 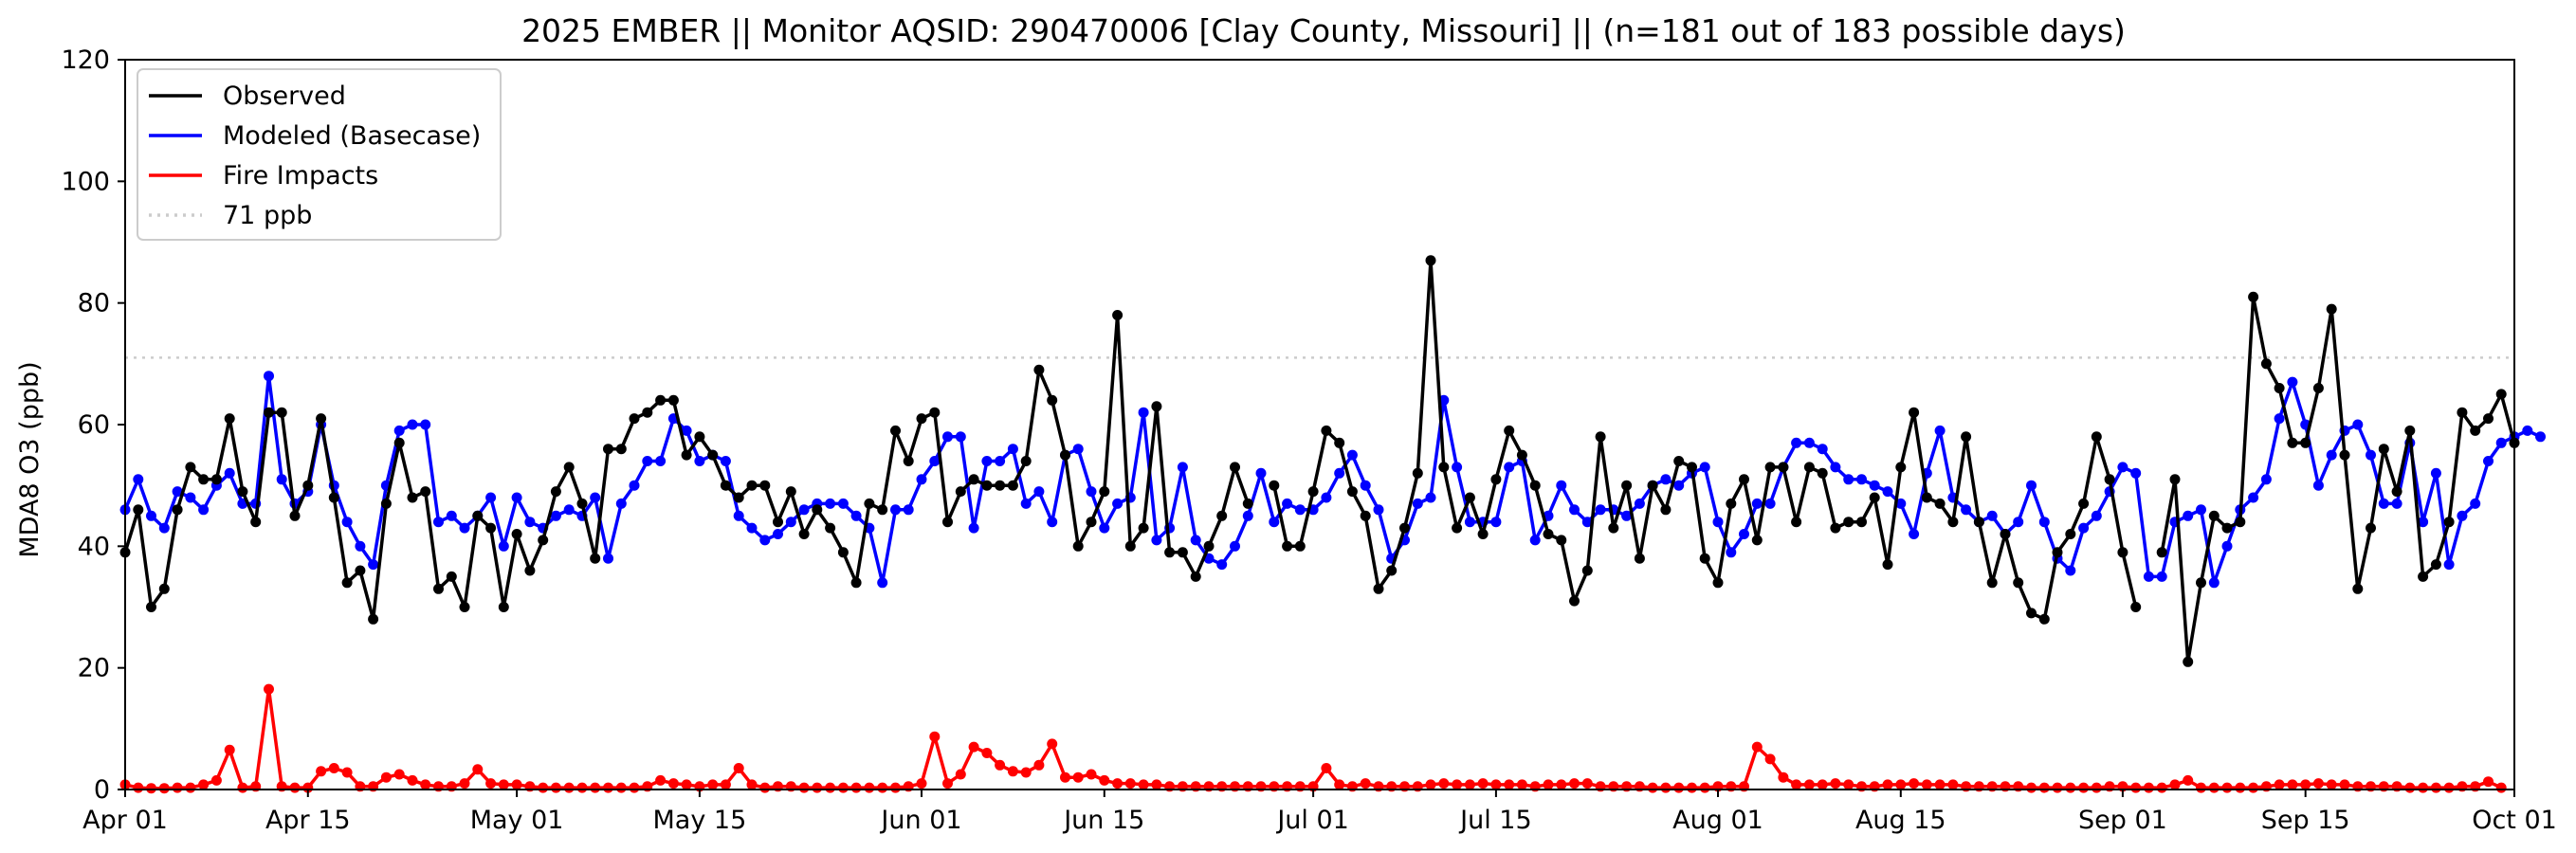 What do you see at coordinates (85, 181) in the screenshot?
I see `y-tick-label: 100` at bounding box center [85, 181].